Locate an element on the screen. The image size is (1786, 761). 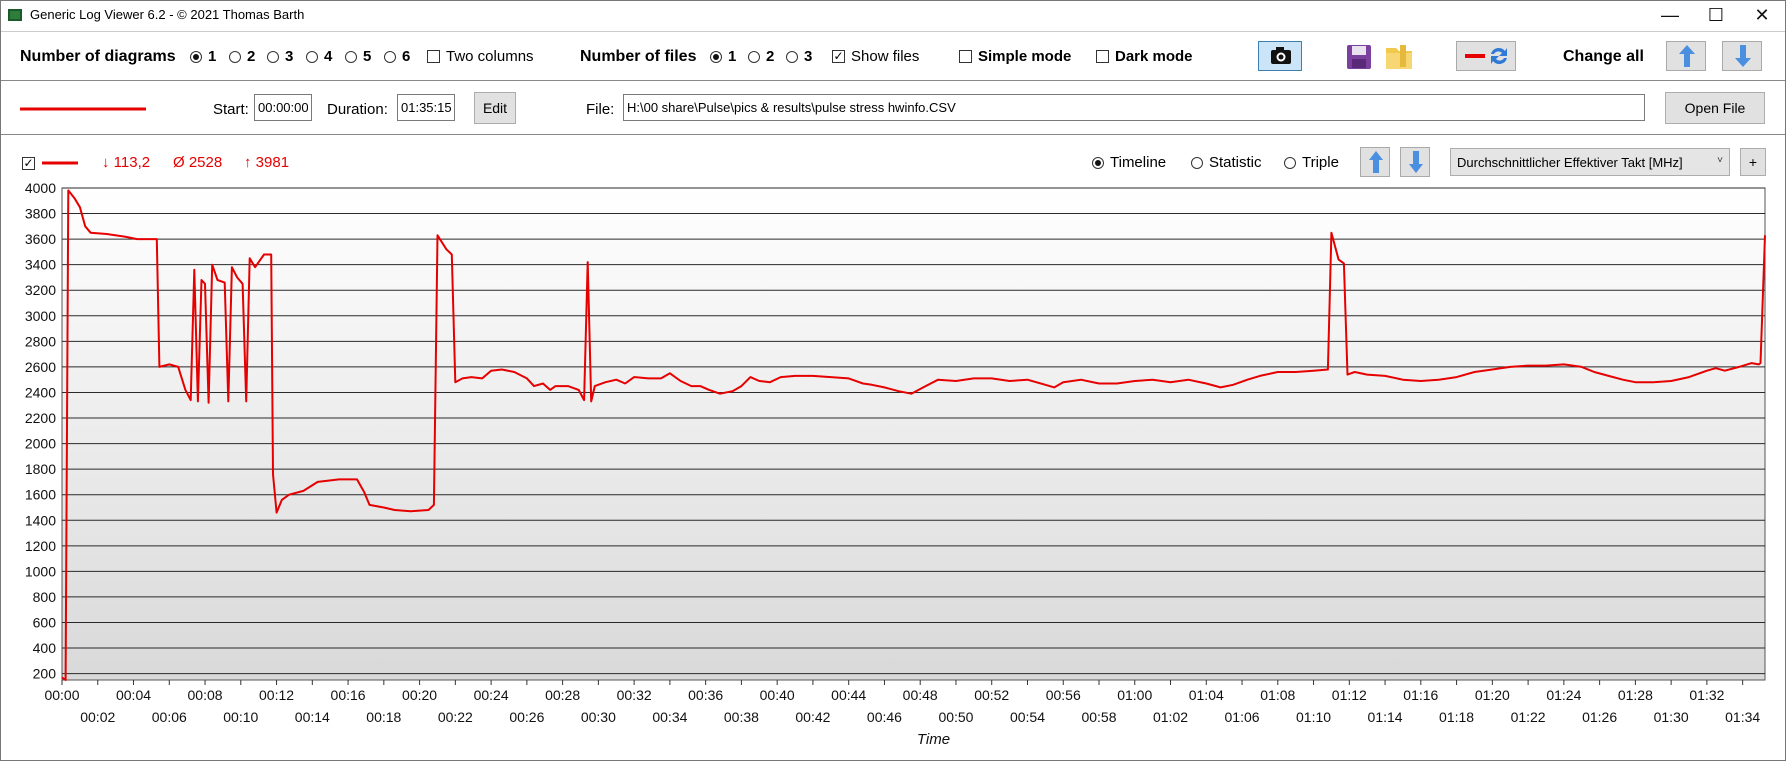
x-tick-label: 01:22 is located at coordinates (1528, 717).